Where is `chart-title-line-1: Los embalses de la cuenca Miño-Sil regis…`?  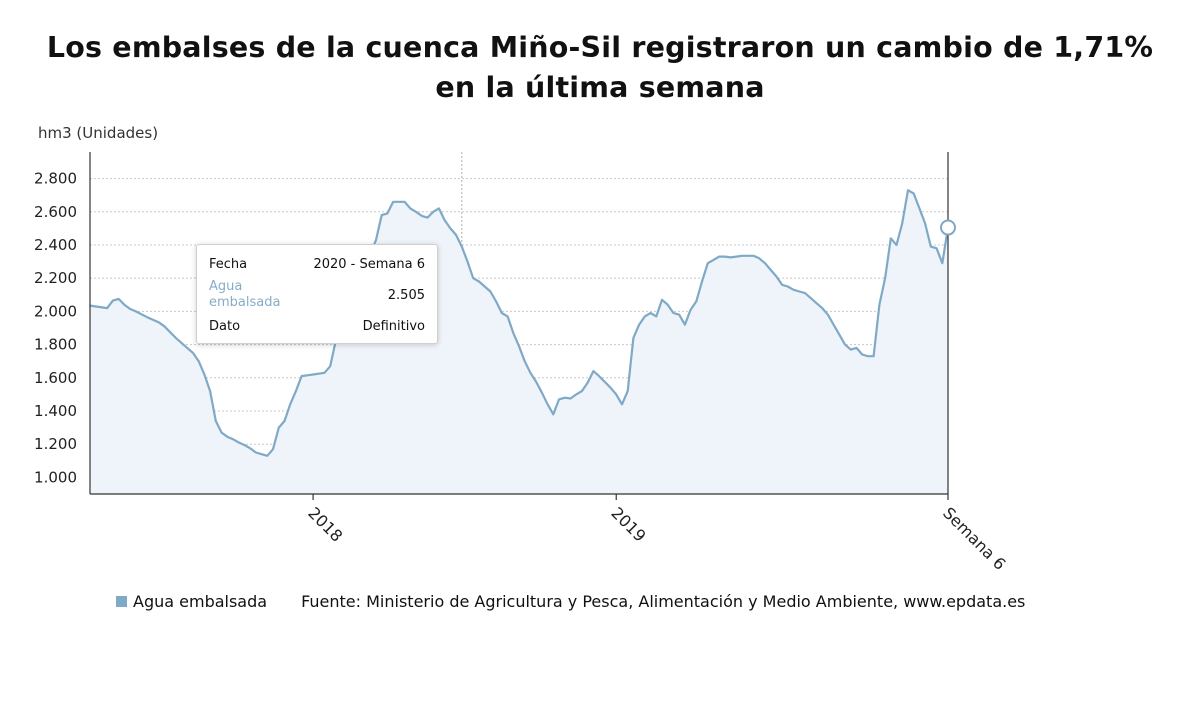
chart-title-line-1: Los embalses de la cuenca Miño-Sil regis… is located at coordinates (600, 47).